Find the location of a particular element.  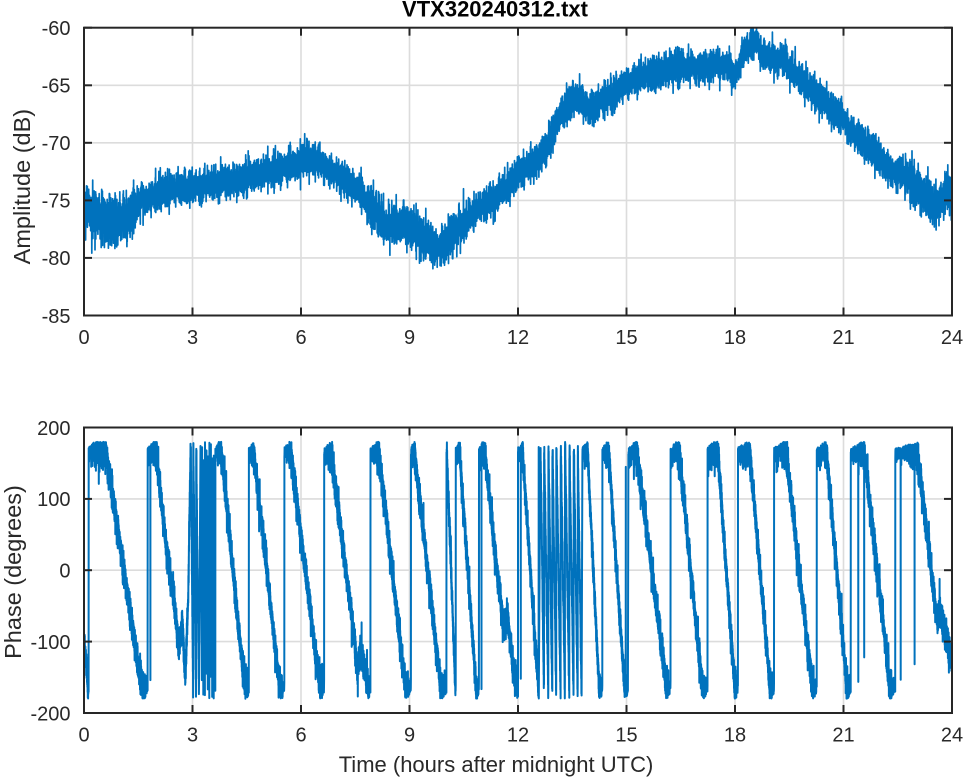

svg-text: -60 is located at coordinates (56, 29).